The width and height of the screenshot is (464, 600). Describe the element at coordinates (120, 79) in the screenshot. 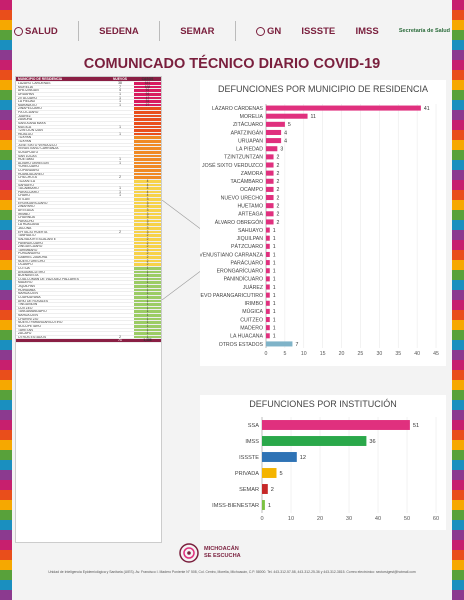

I see `column-header: NUEVOS` at that location.